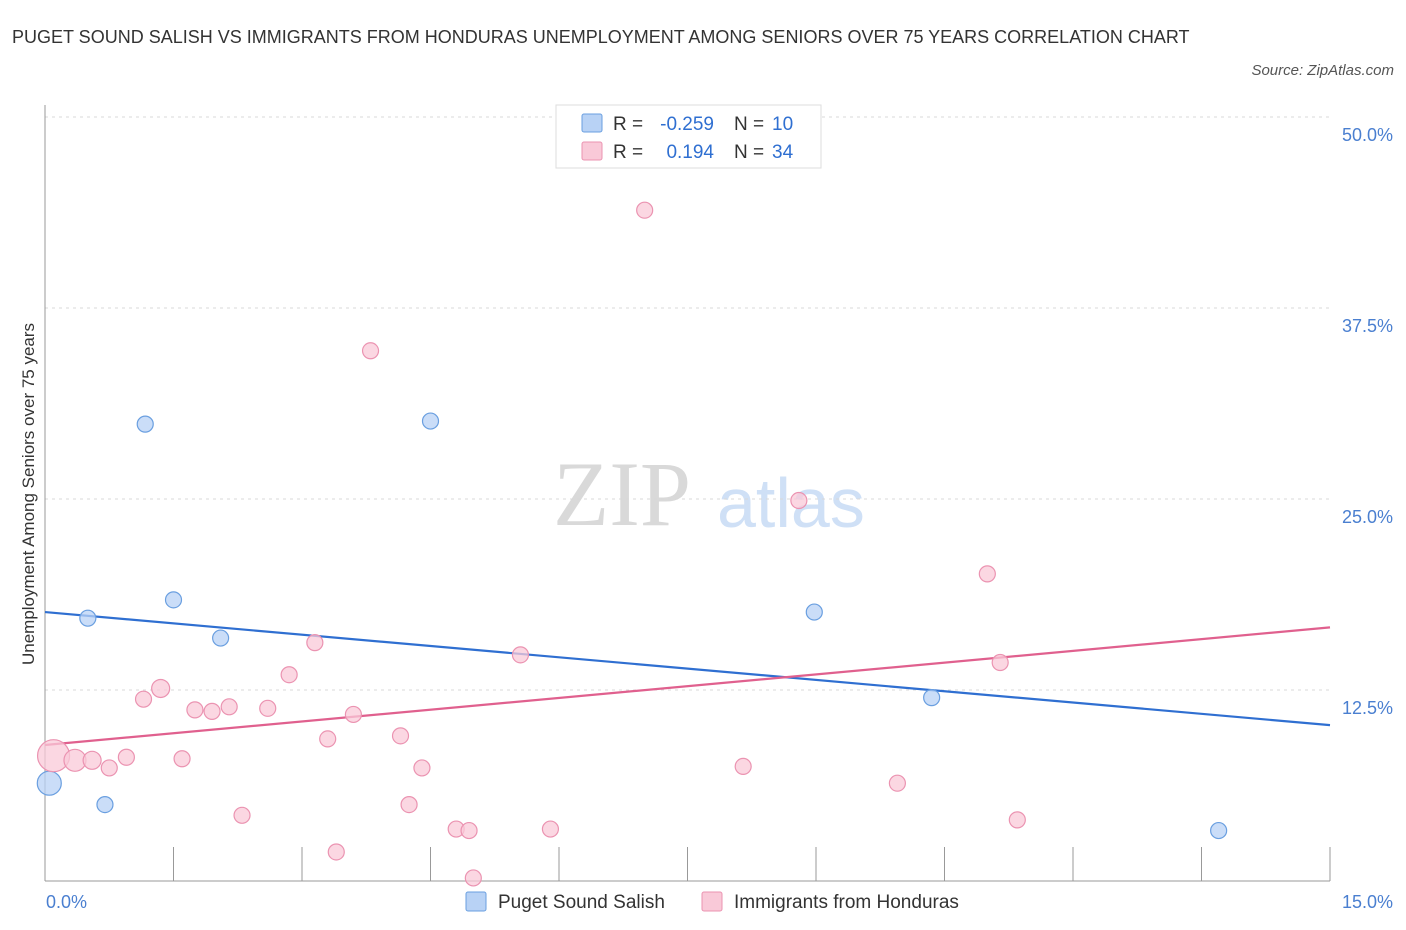  What do you see at coordinates (1367, 517) in the screenshot?
I see `y-tick-label-1: 25.0%` at bounding box center [1367, 517].